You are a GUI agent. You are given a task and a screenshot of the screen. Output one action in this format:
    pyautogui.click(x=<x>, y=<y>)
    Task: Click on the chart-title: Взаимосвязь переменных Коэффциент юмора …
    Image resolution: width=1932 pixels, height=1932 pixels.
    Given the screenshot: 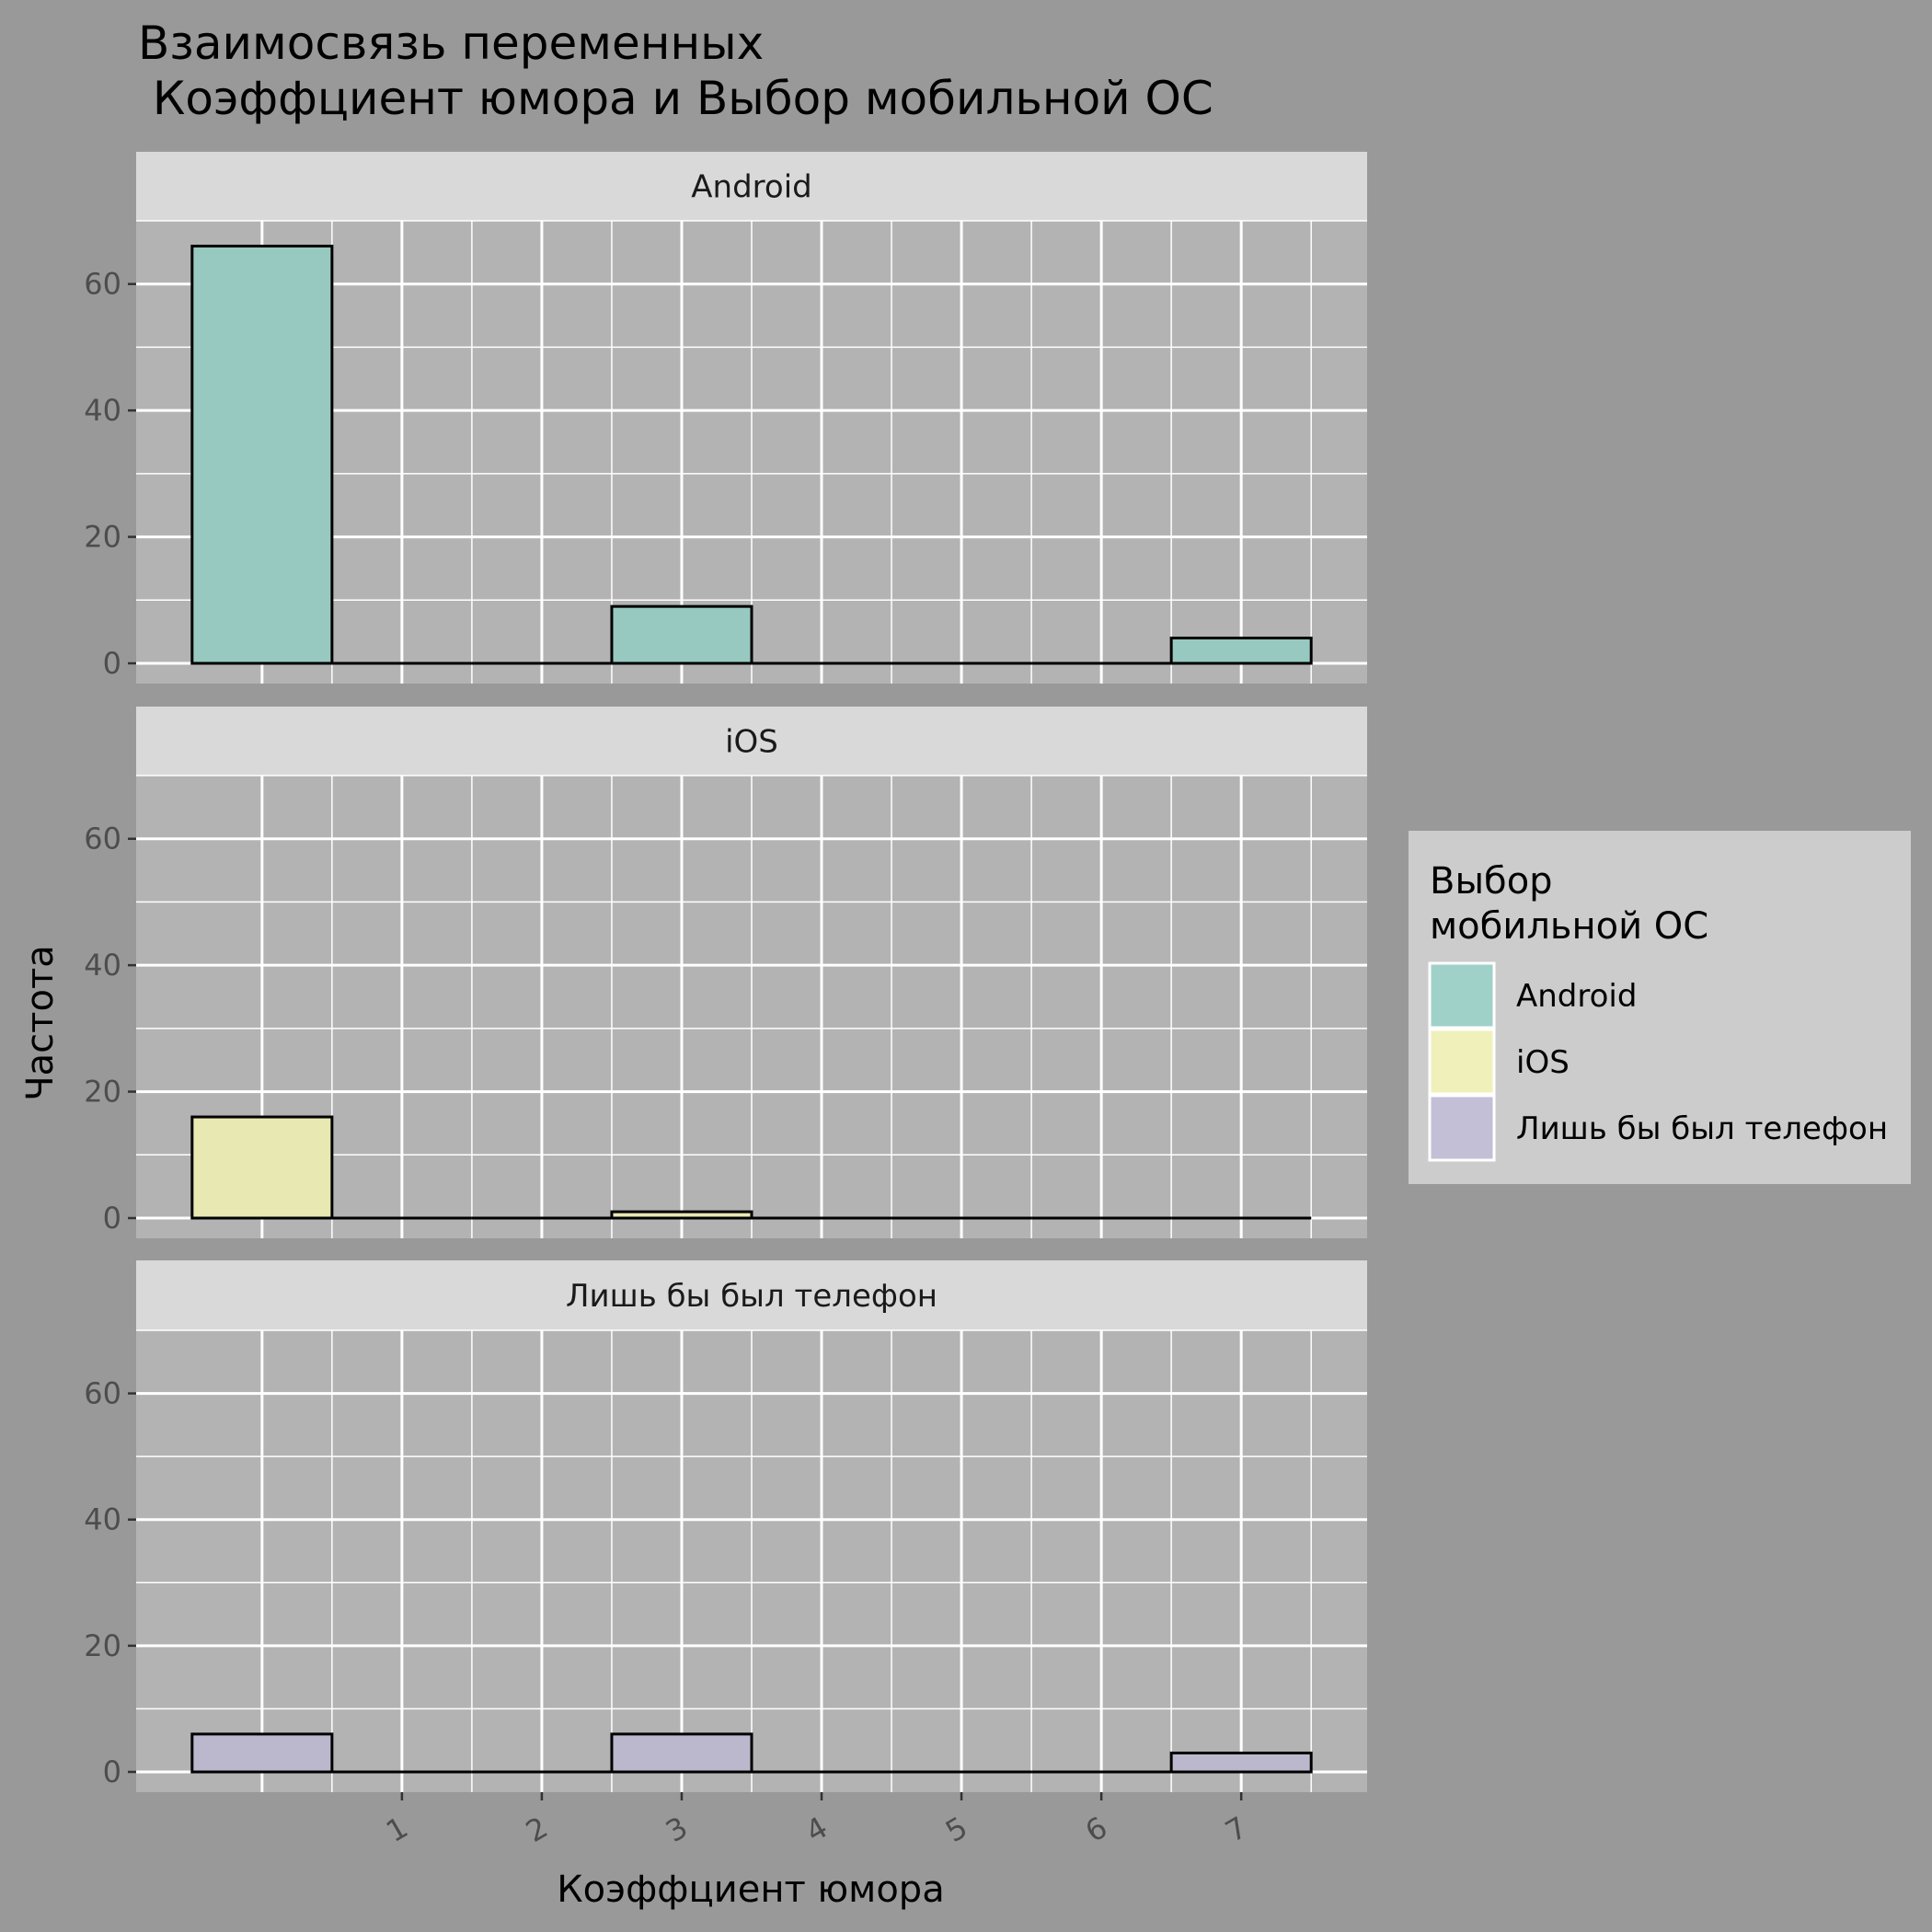 What is the action you would take?
    pyautogui.click(x=675, y=71)
    